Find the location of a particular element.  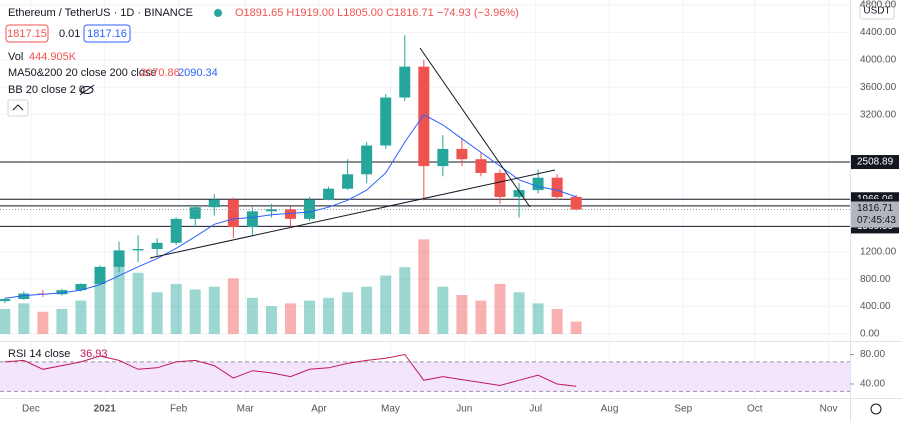

buy-button is located at coordinates (107, 33).